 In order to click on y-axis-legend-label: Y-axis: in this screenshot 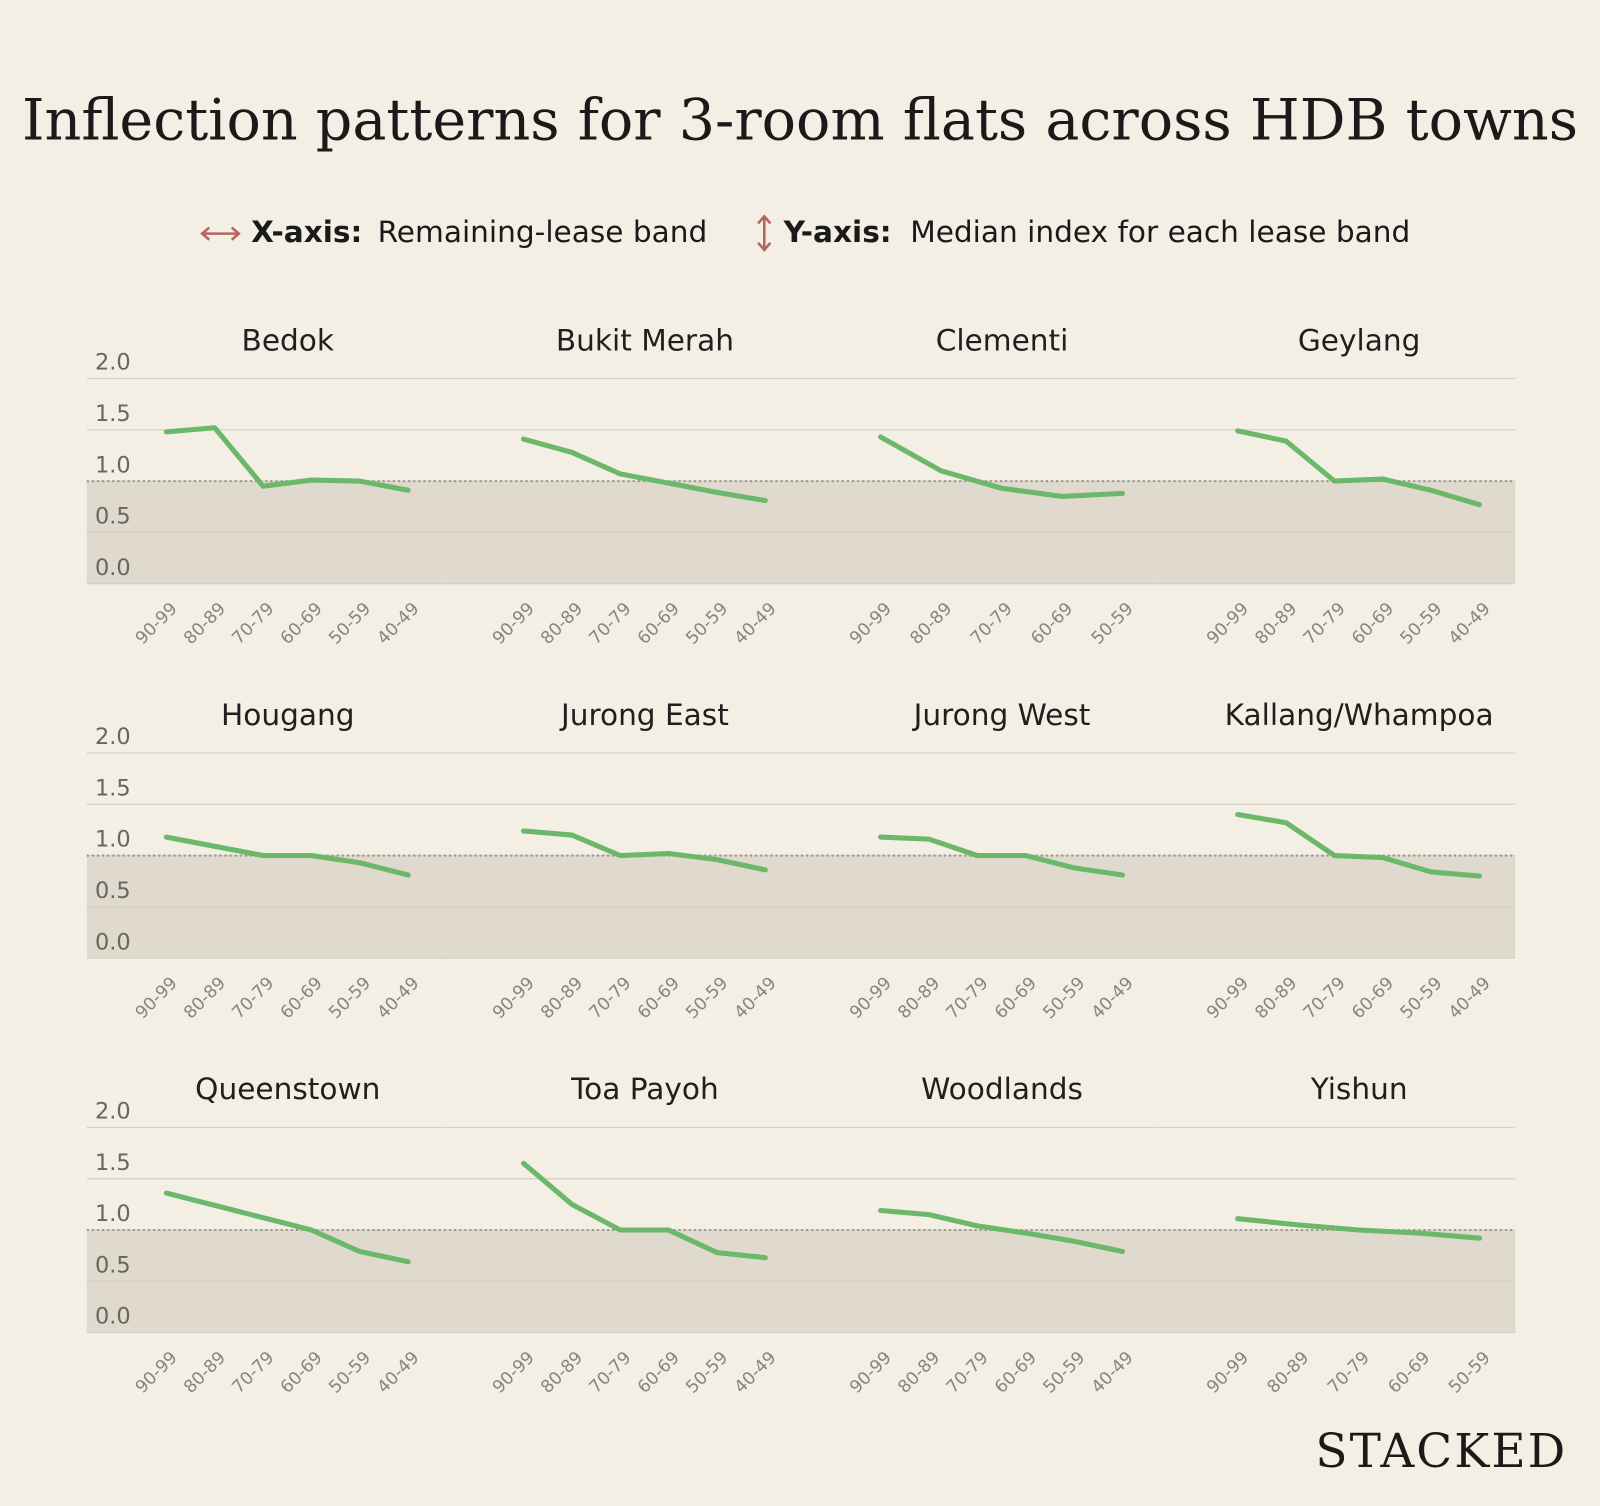, I will do `click(837, 232)`.